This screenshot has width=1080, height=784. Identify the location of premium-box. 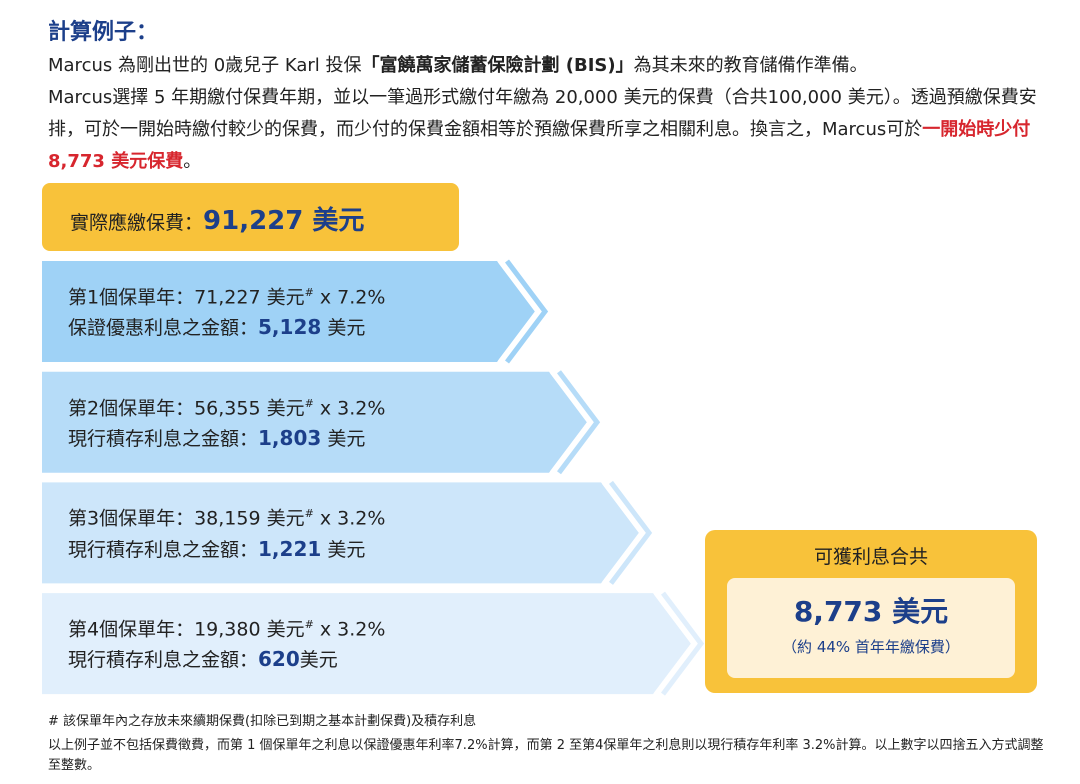
(250, 217).